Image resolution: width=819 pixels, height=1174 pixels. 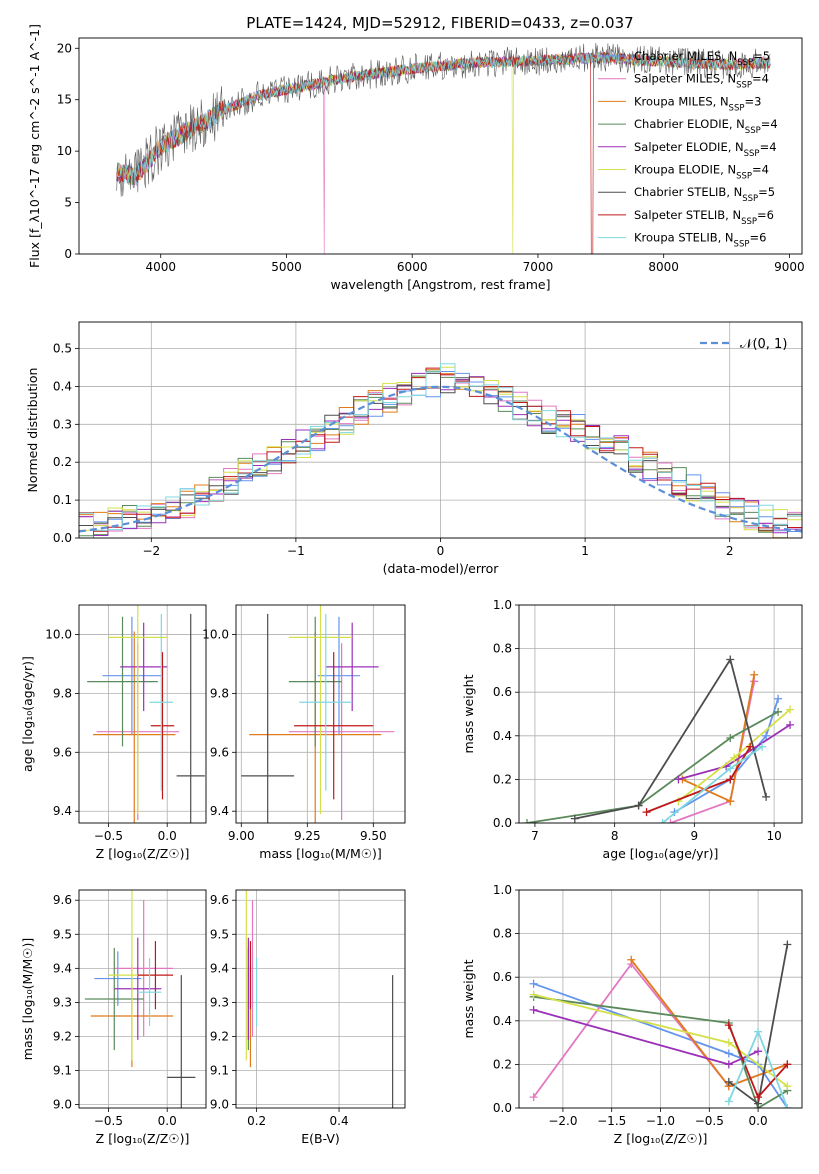 What do you see at coordinates (32, 430) in the screenshot?
I see `y-axis-label: Normed distribution` at bounding box center [32, 430].